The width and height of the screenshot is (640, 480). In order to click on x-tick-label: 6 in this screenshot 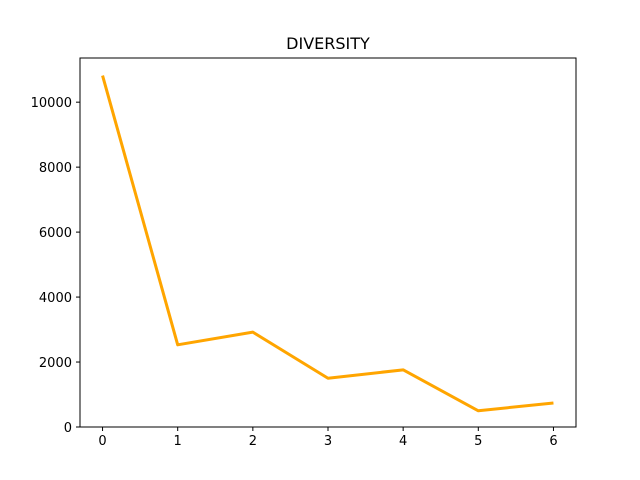, I will do `click(553, 441)`.